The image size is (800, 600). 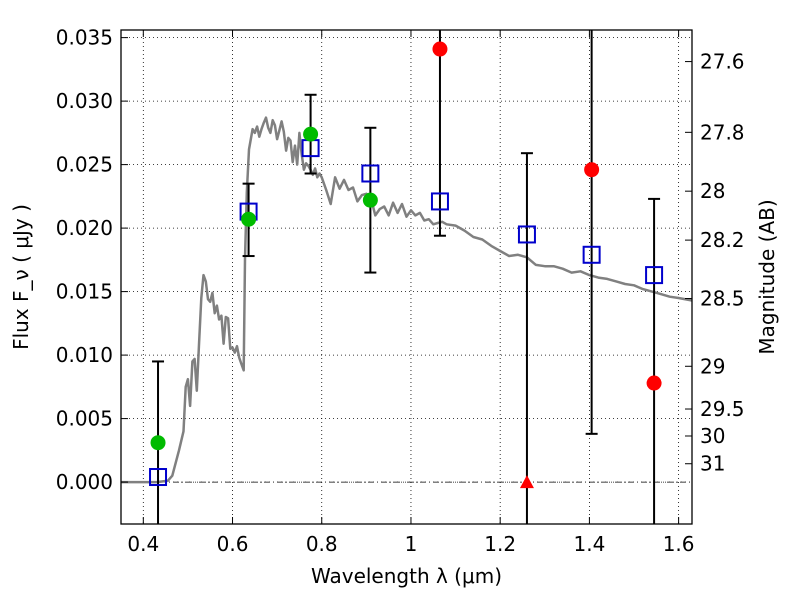 What do you see at coordinates (411, 544) in the screenshot?
I see `x-tick-label: 1` at bounding box center [411, 544].